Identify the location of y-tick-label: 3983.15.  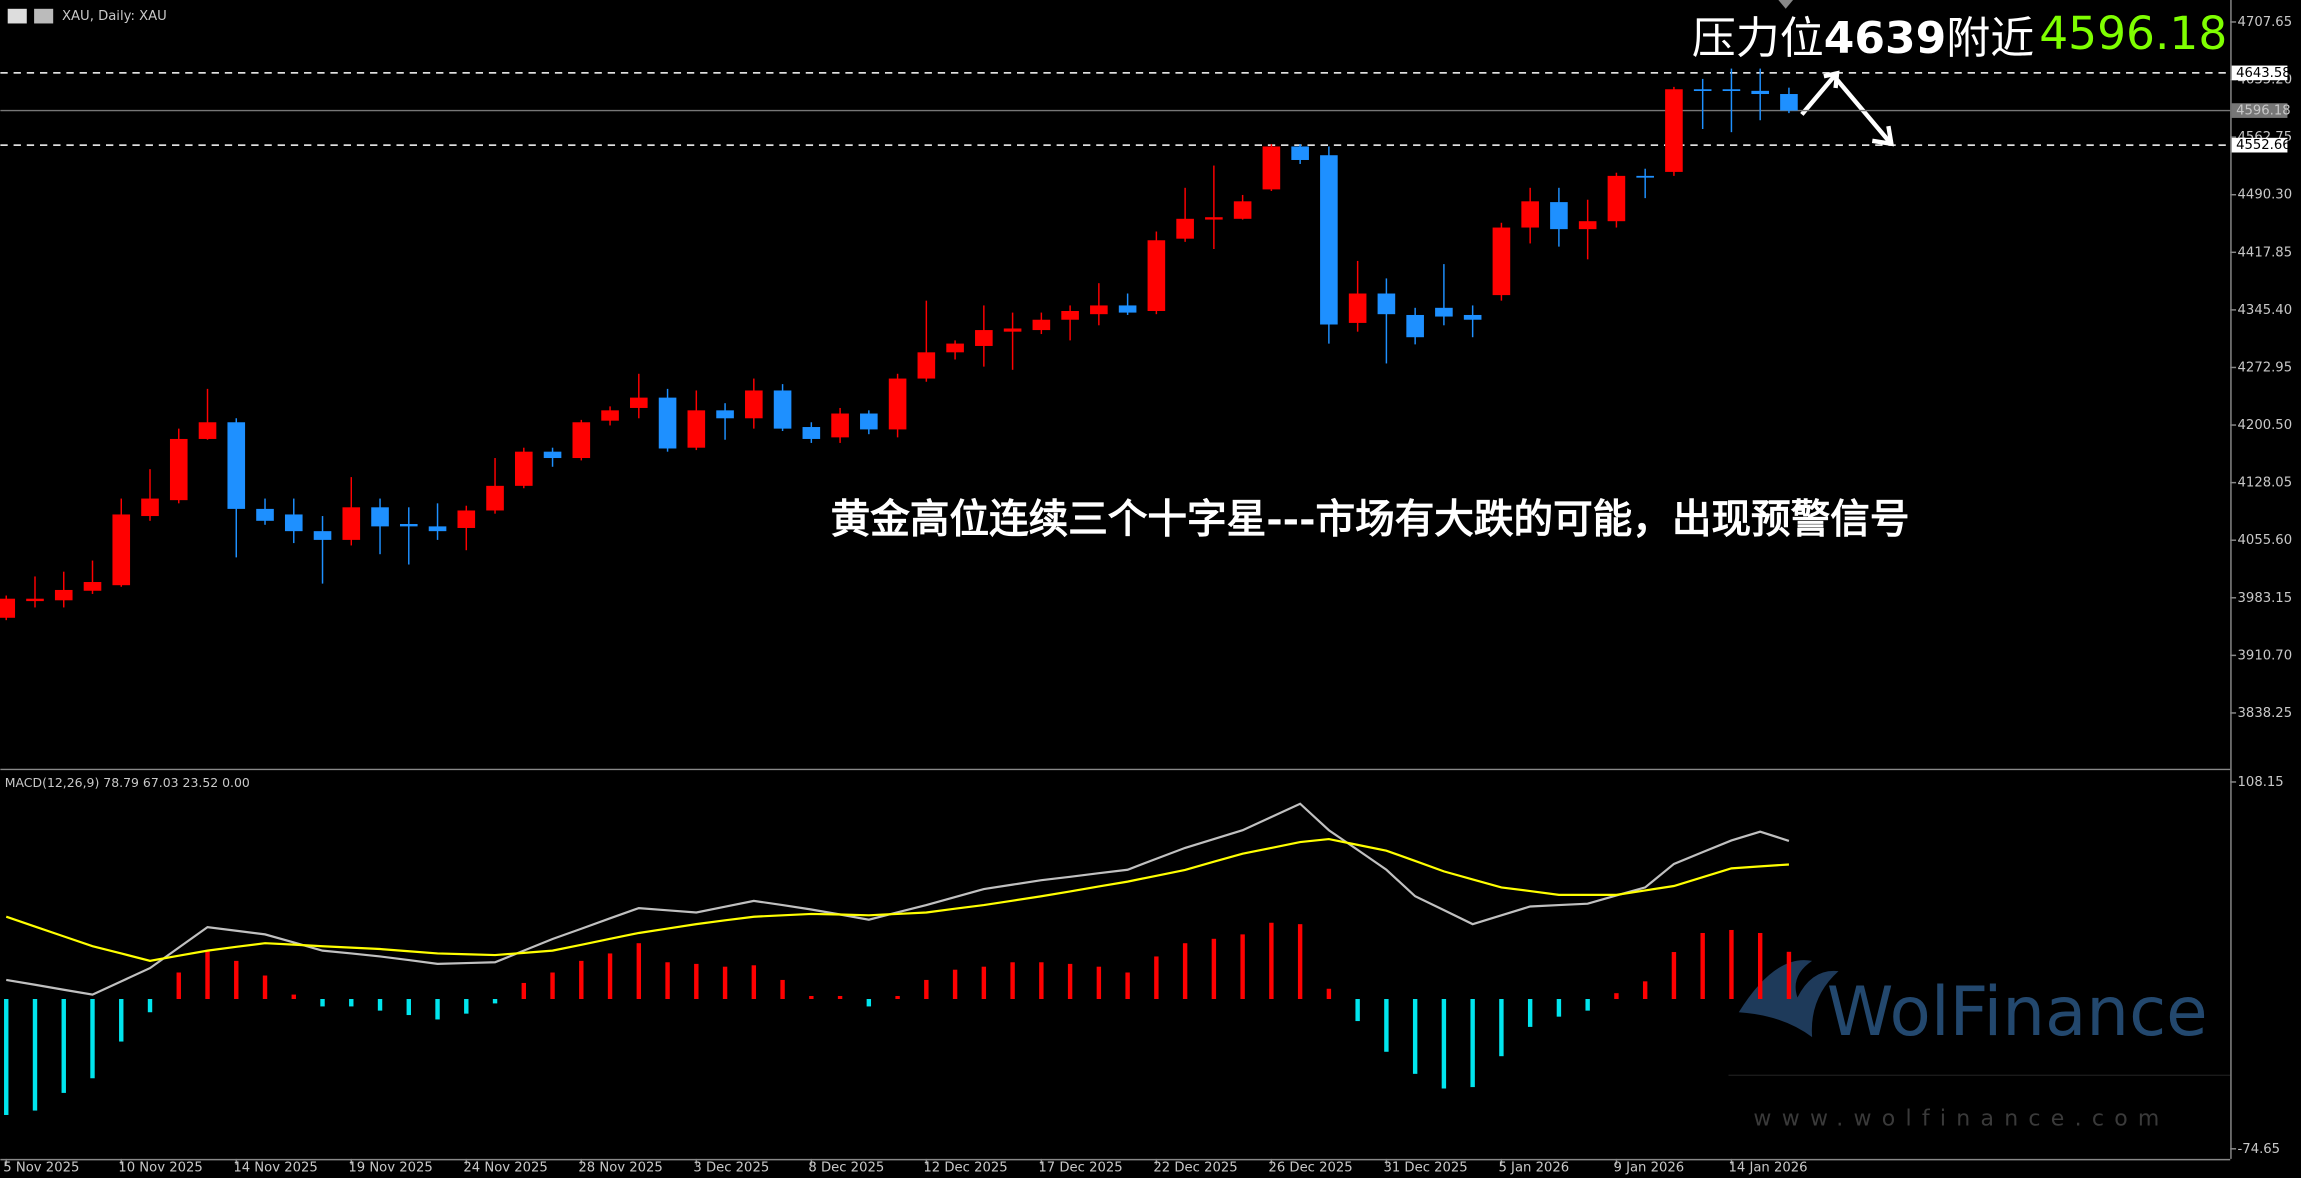
(2265, 598).